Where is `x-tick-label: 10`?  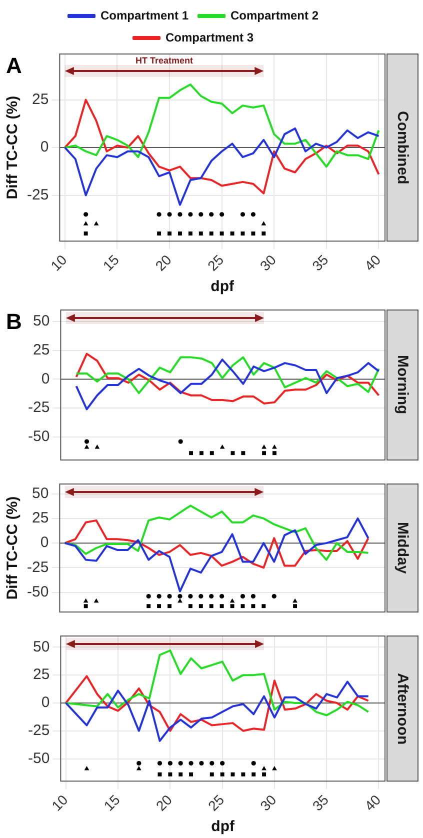
x-tick-label: 10 is located at coordinates (58, 262).